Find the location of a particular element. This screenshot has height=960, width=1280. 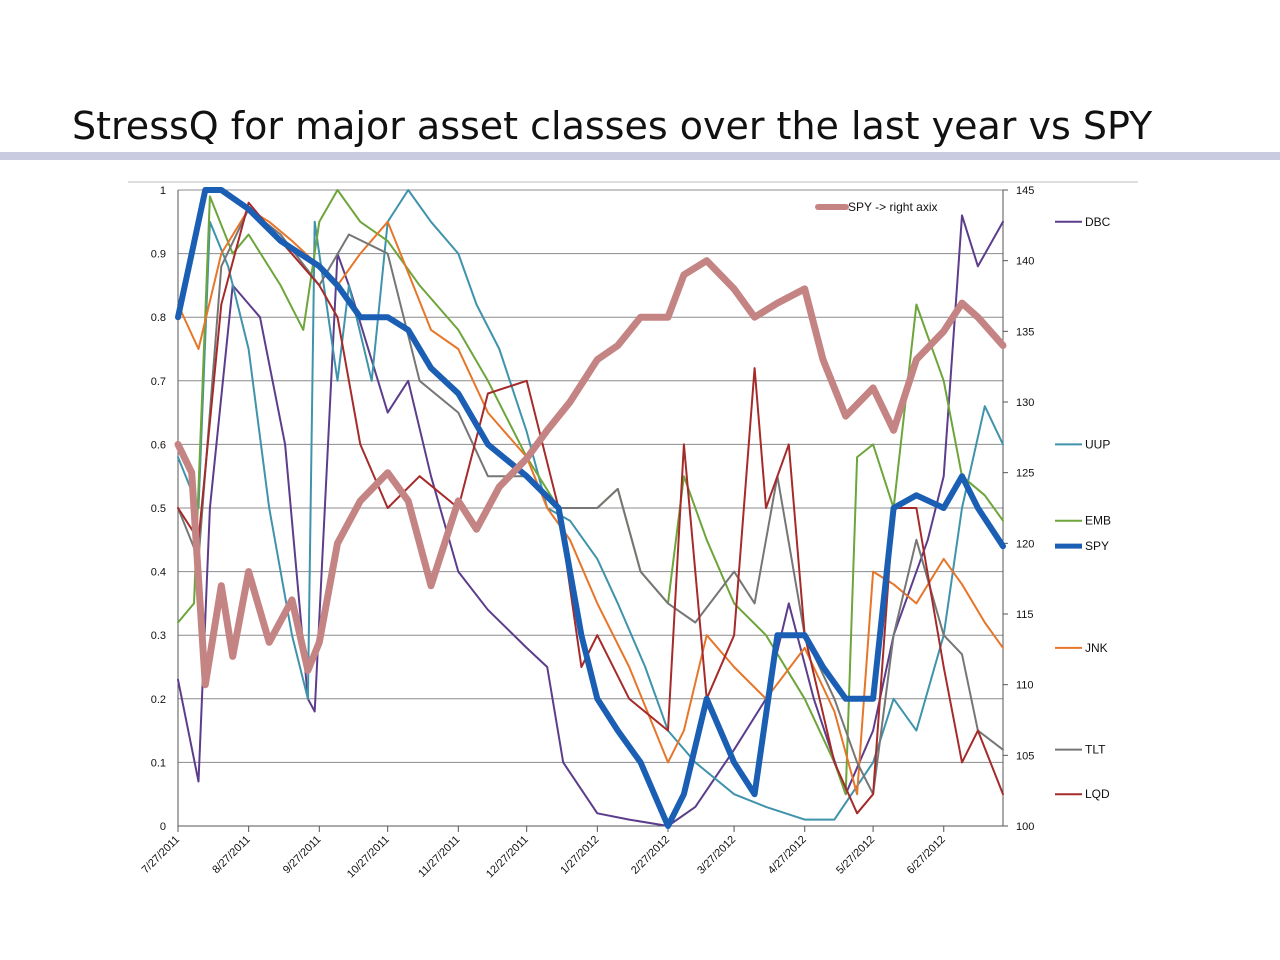

legend-label: TLT is located at coordinates (1095, 750).